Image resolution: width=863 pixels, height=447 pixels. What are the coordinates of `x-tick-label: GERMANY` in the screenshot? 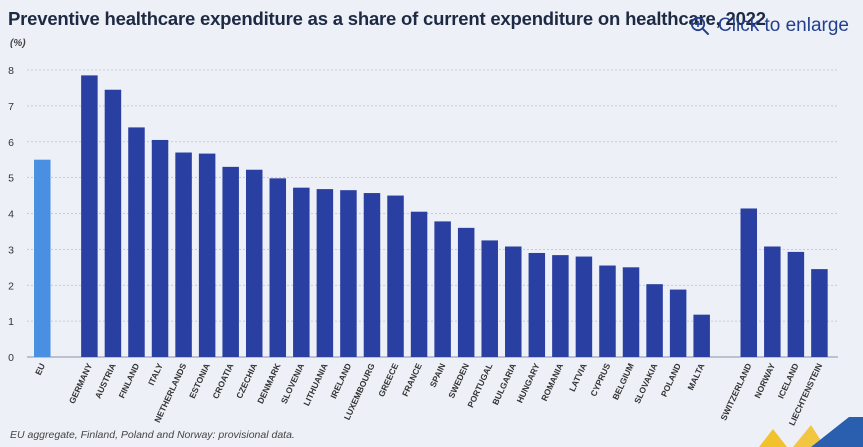 It's located at (81, 383).